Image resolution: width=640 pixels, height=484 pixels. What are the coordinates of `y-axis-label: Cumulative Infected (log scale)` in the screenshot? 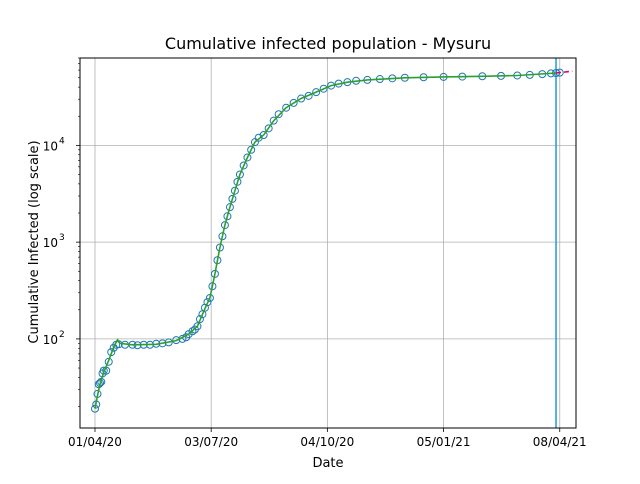 It's located at (34, 241).